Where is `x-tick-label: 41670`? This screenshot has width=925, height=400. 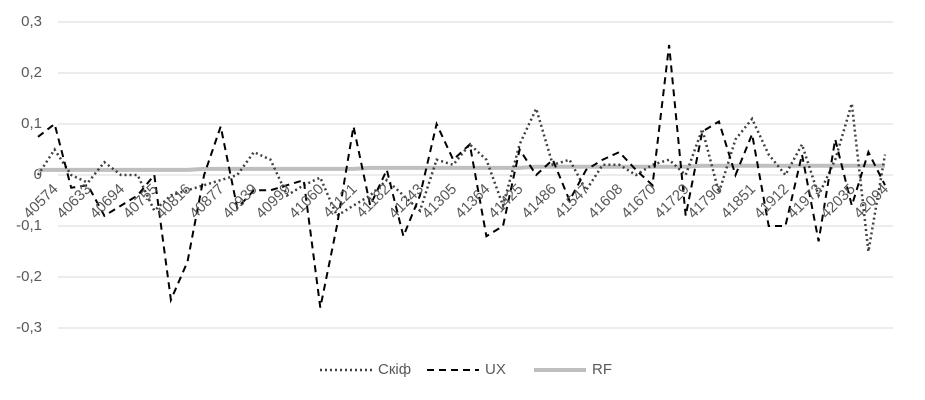 x-tick-label: 41670 is located at coordinates (639, 202).